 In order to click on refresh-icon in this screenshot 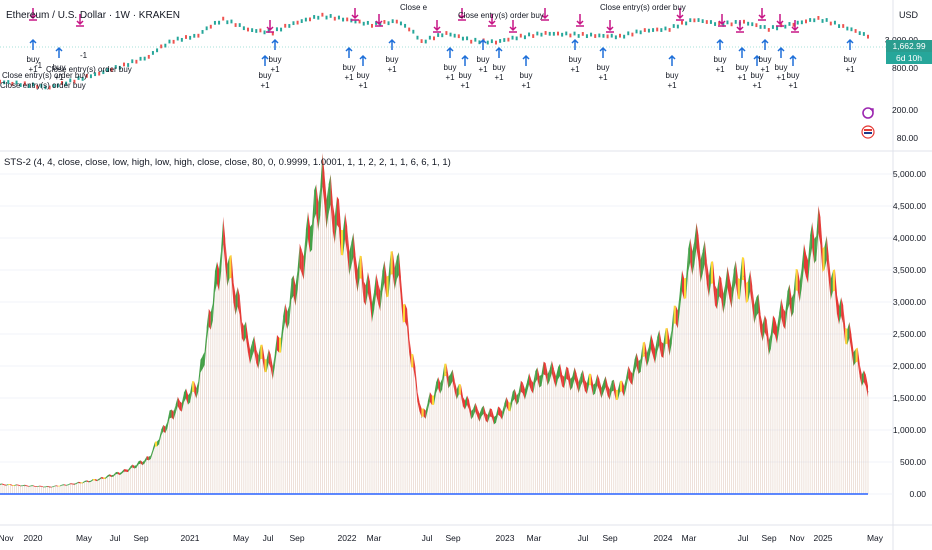, I will do `click(868, 113)`.